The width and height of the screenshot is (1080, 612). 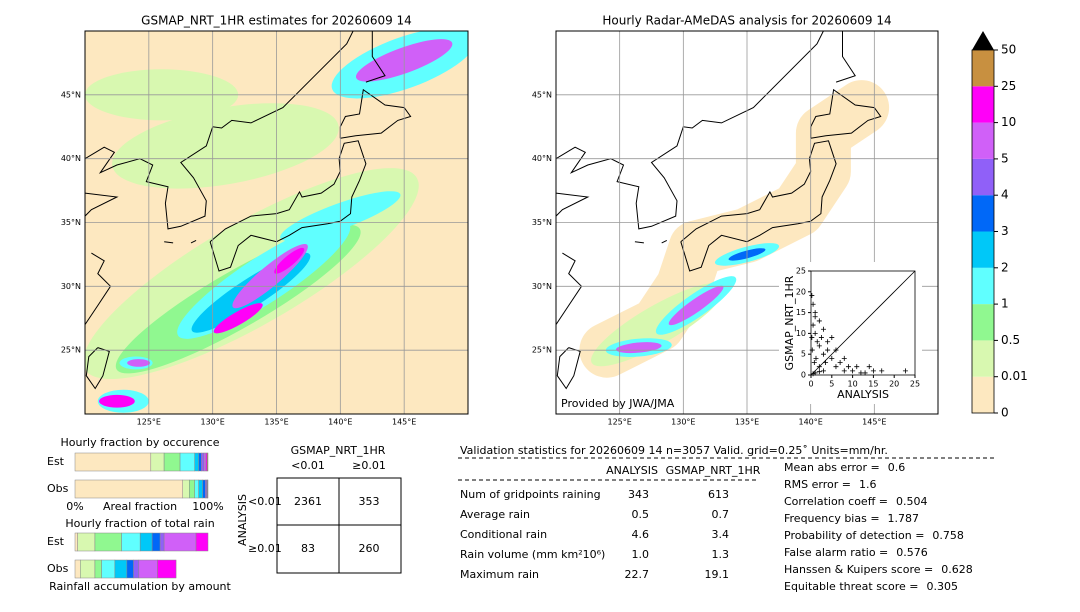 I want to click on score-label: Hanssen & Kuipers score =, so click(x=858, y=569).